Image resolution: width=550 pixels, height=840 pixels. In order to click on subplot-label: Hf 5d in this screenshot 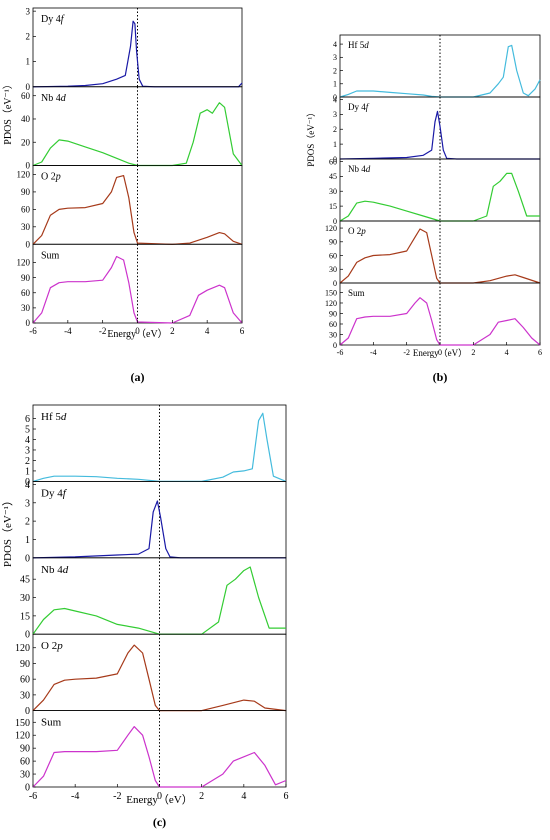, I will do `click(54, 417)`.